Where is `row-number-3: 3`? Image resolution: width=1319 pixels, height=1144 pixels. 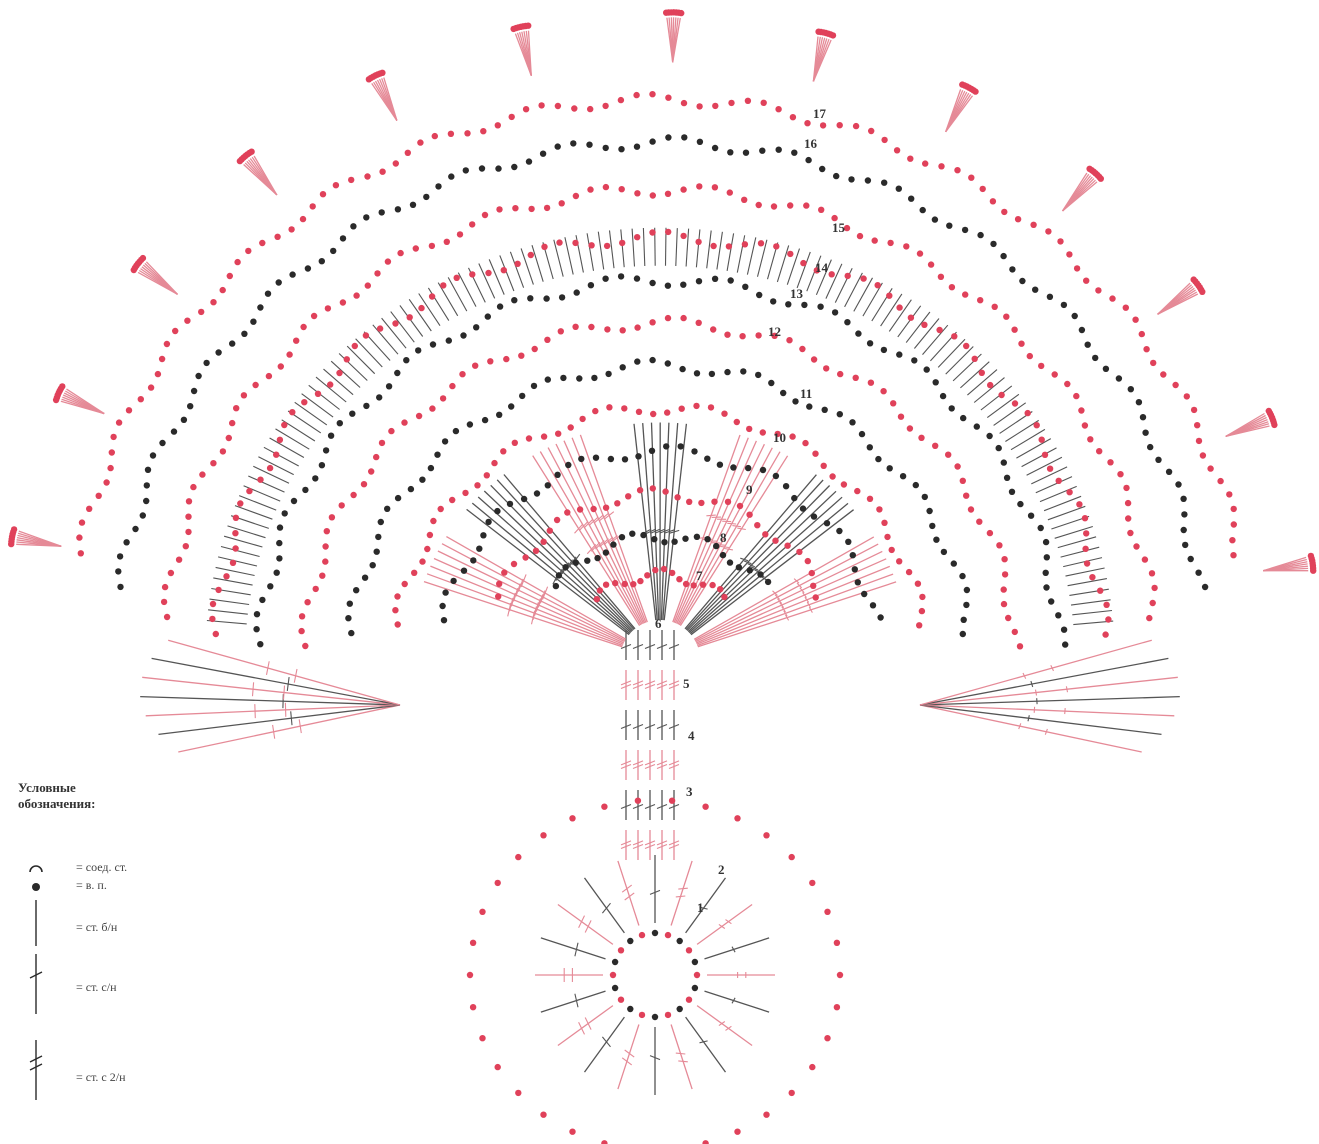 row-number-3: 3 is located at coordinates (689, 791).